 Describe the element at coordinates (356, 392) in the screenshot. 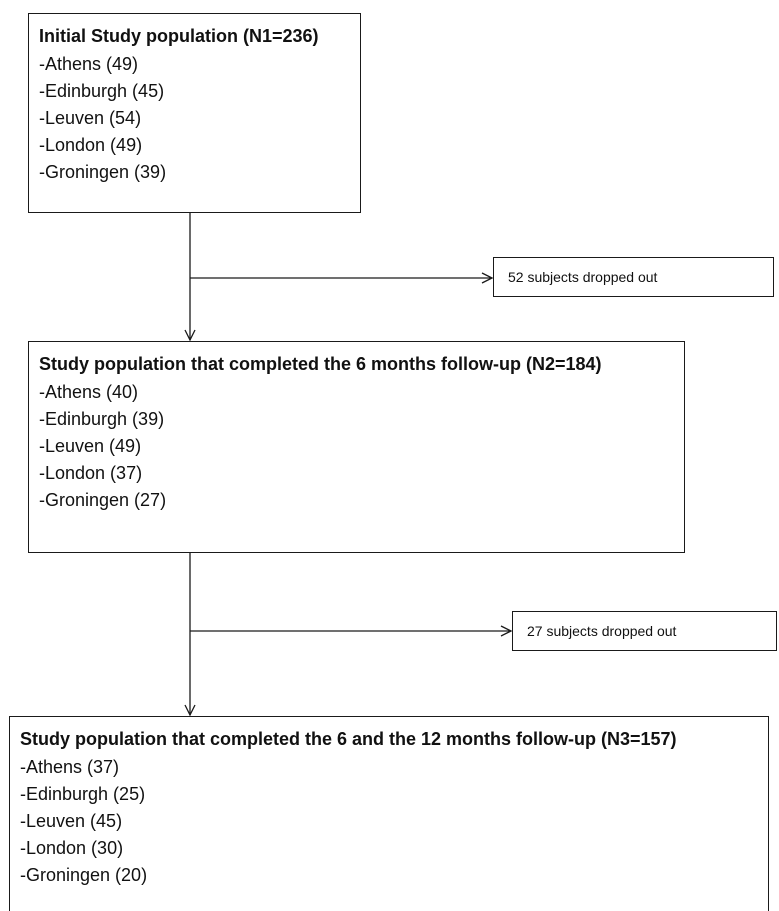

I see `site-athens: -Athens (40)` at that location.